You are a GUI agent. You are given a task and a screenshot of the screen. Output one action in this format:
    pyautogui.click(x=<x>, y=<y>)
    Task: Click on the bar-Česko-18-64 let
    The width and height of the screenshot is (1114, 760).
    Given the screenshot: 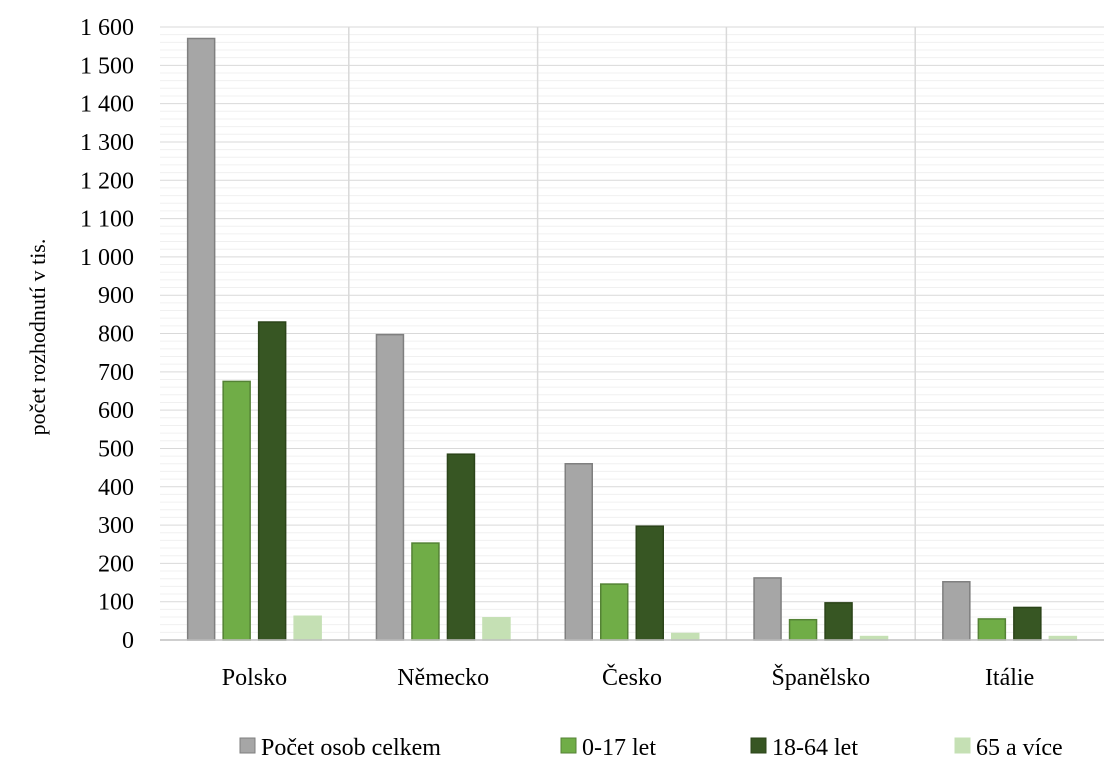 What is the action you would take?
    pyautogui.click(x=649, y=583)
    